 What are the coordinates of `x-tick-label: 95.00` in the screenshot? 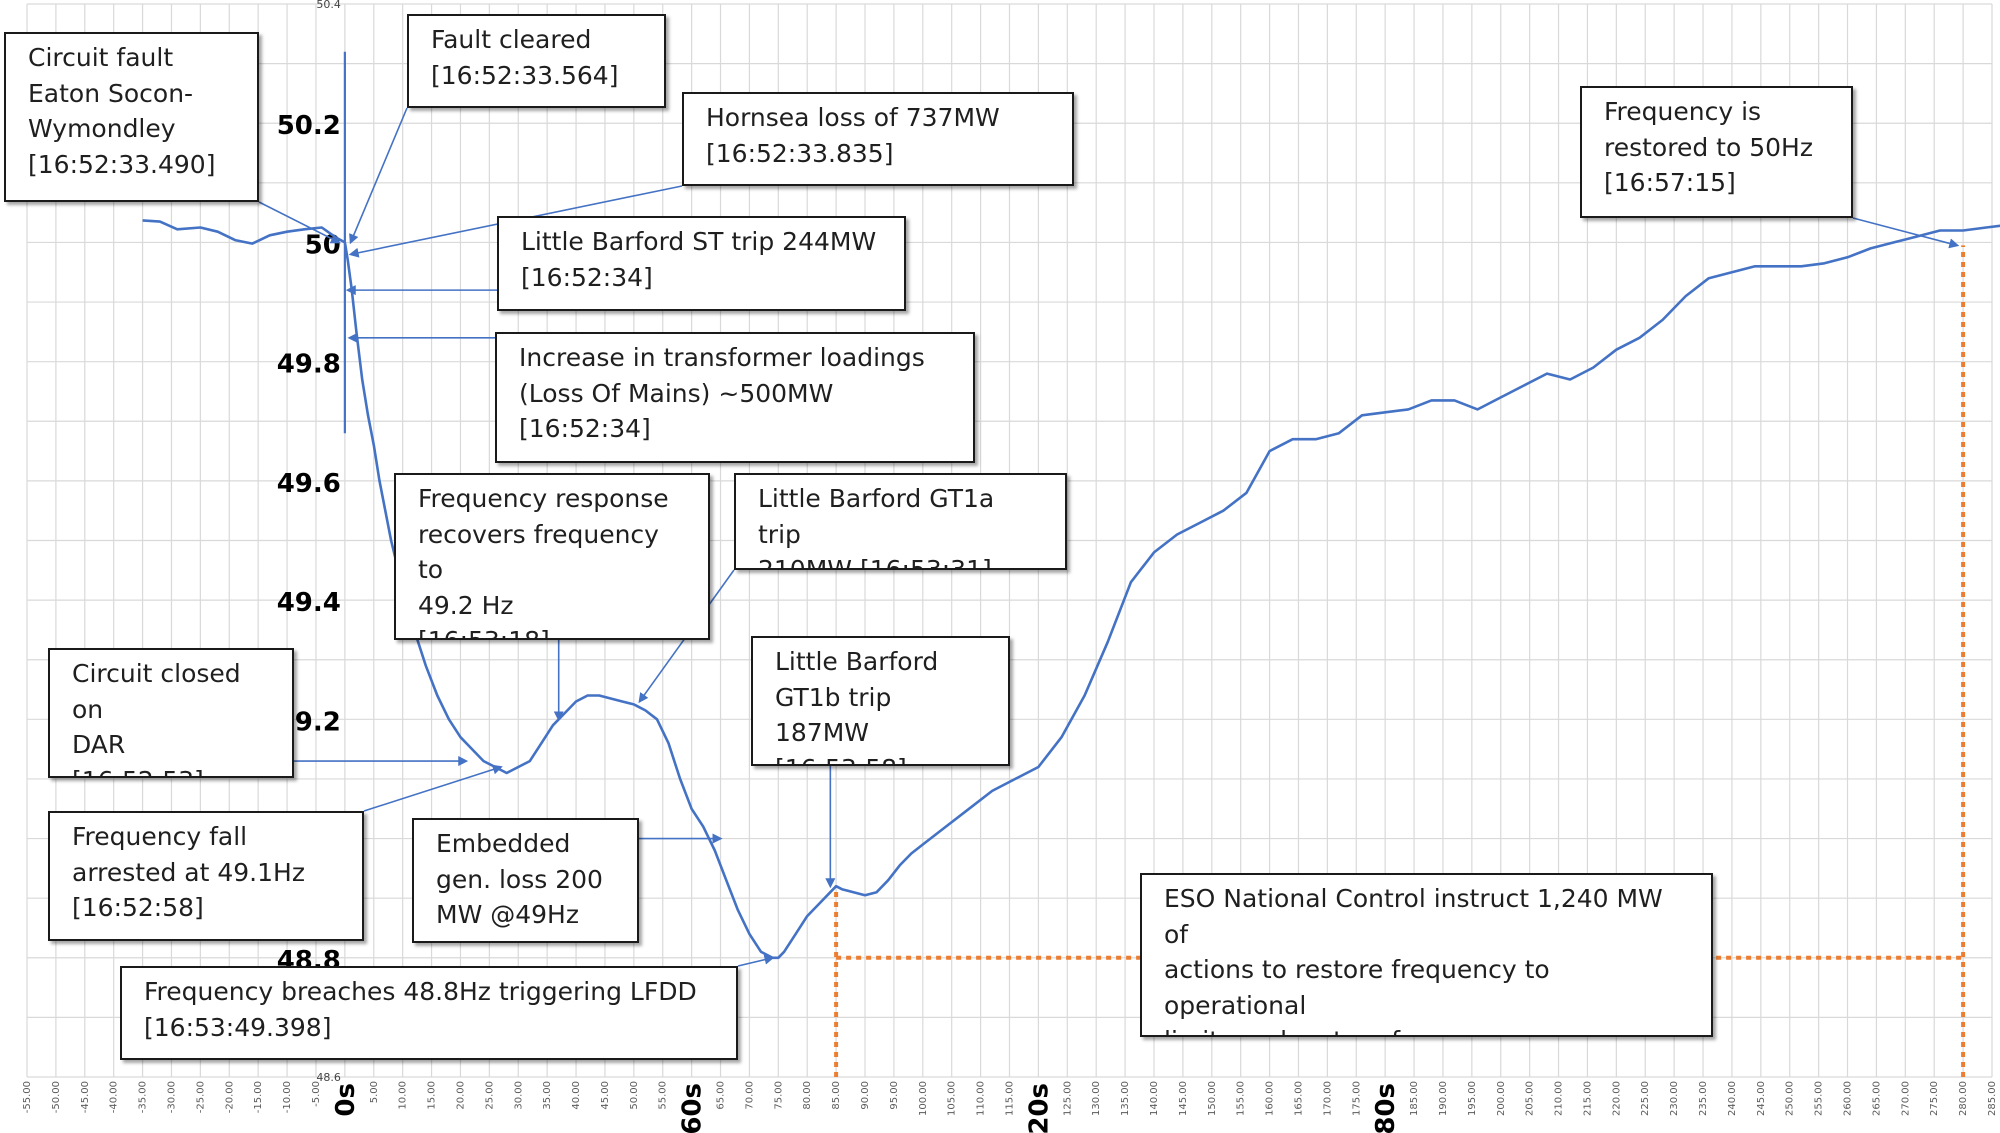 It's located at (894, 1095).